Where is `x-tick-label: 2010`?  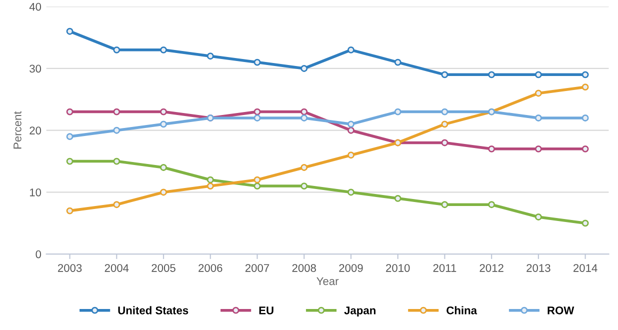
x-tick-label: 2010 is located at coordinates (398, 268).